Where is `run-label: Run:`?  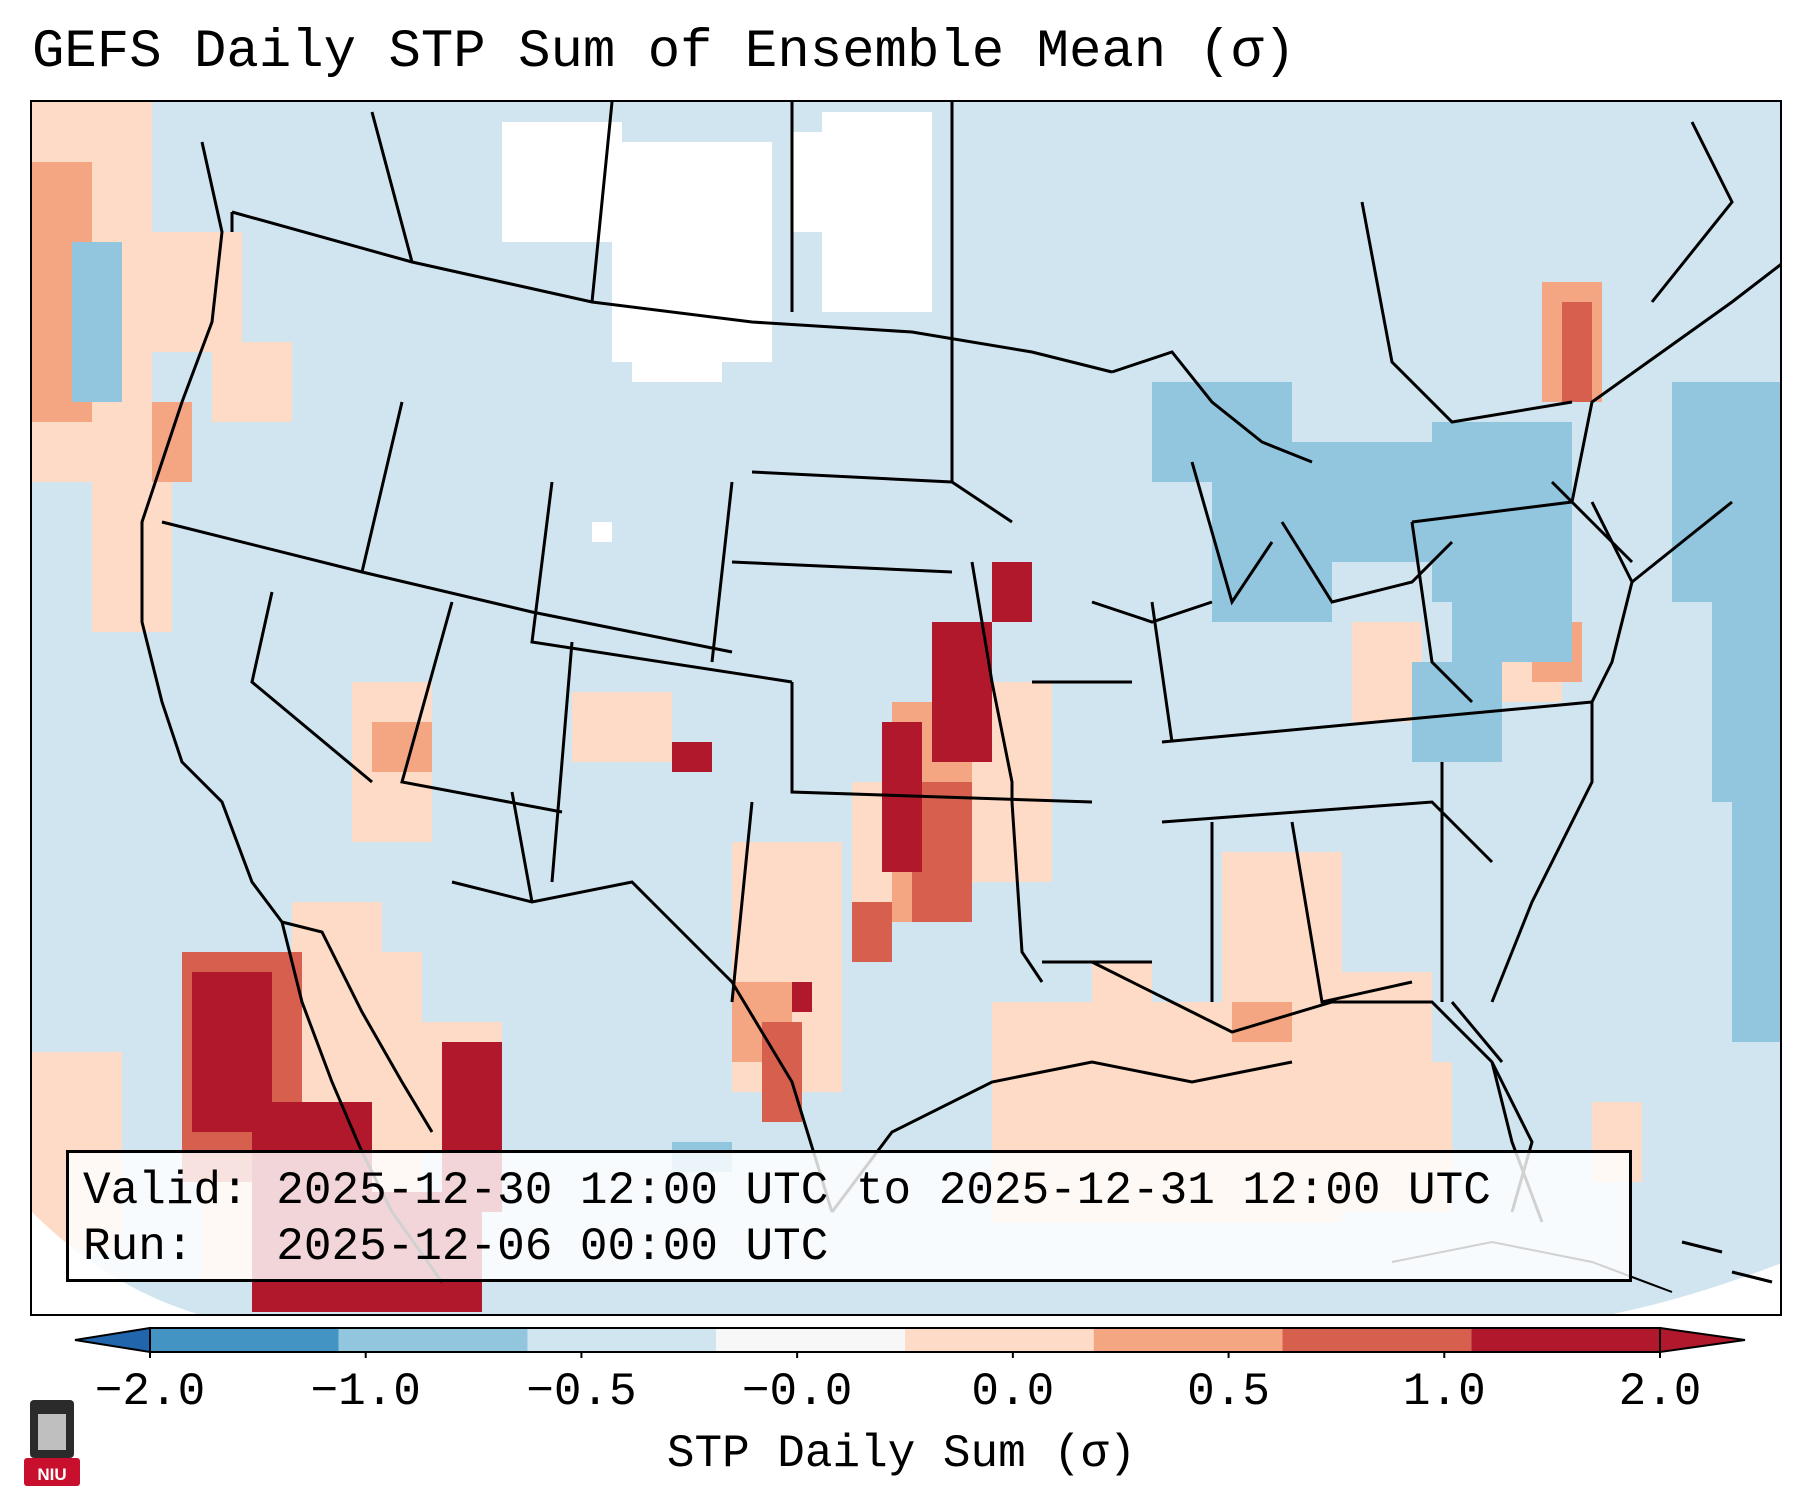
run-label: Run: is located at coordinates (138, 1247).